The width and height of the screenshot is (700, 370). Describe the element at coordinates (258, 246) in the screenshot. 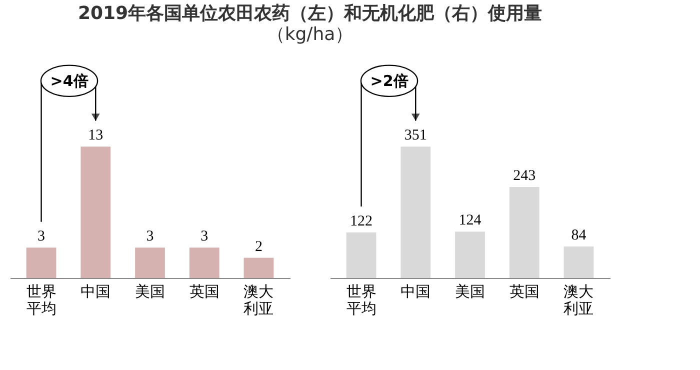

I see `data-label: 2` at that location.